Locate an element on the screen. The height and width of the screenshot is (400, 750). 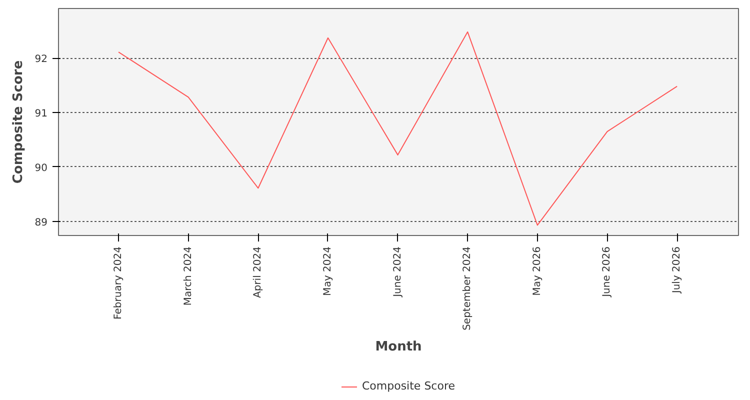
y-tick-label: 91 is located at coordinates (41, 114).